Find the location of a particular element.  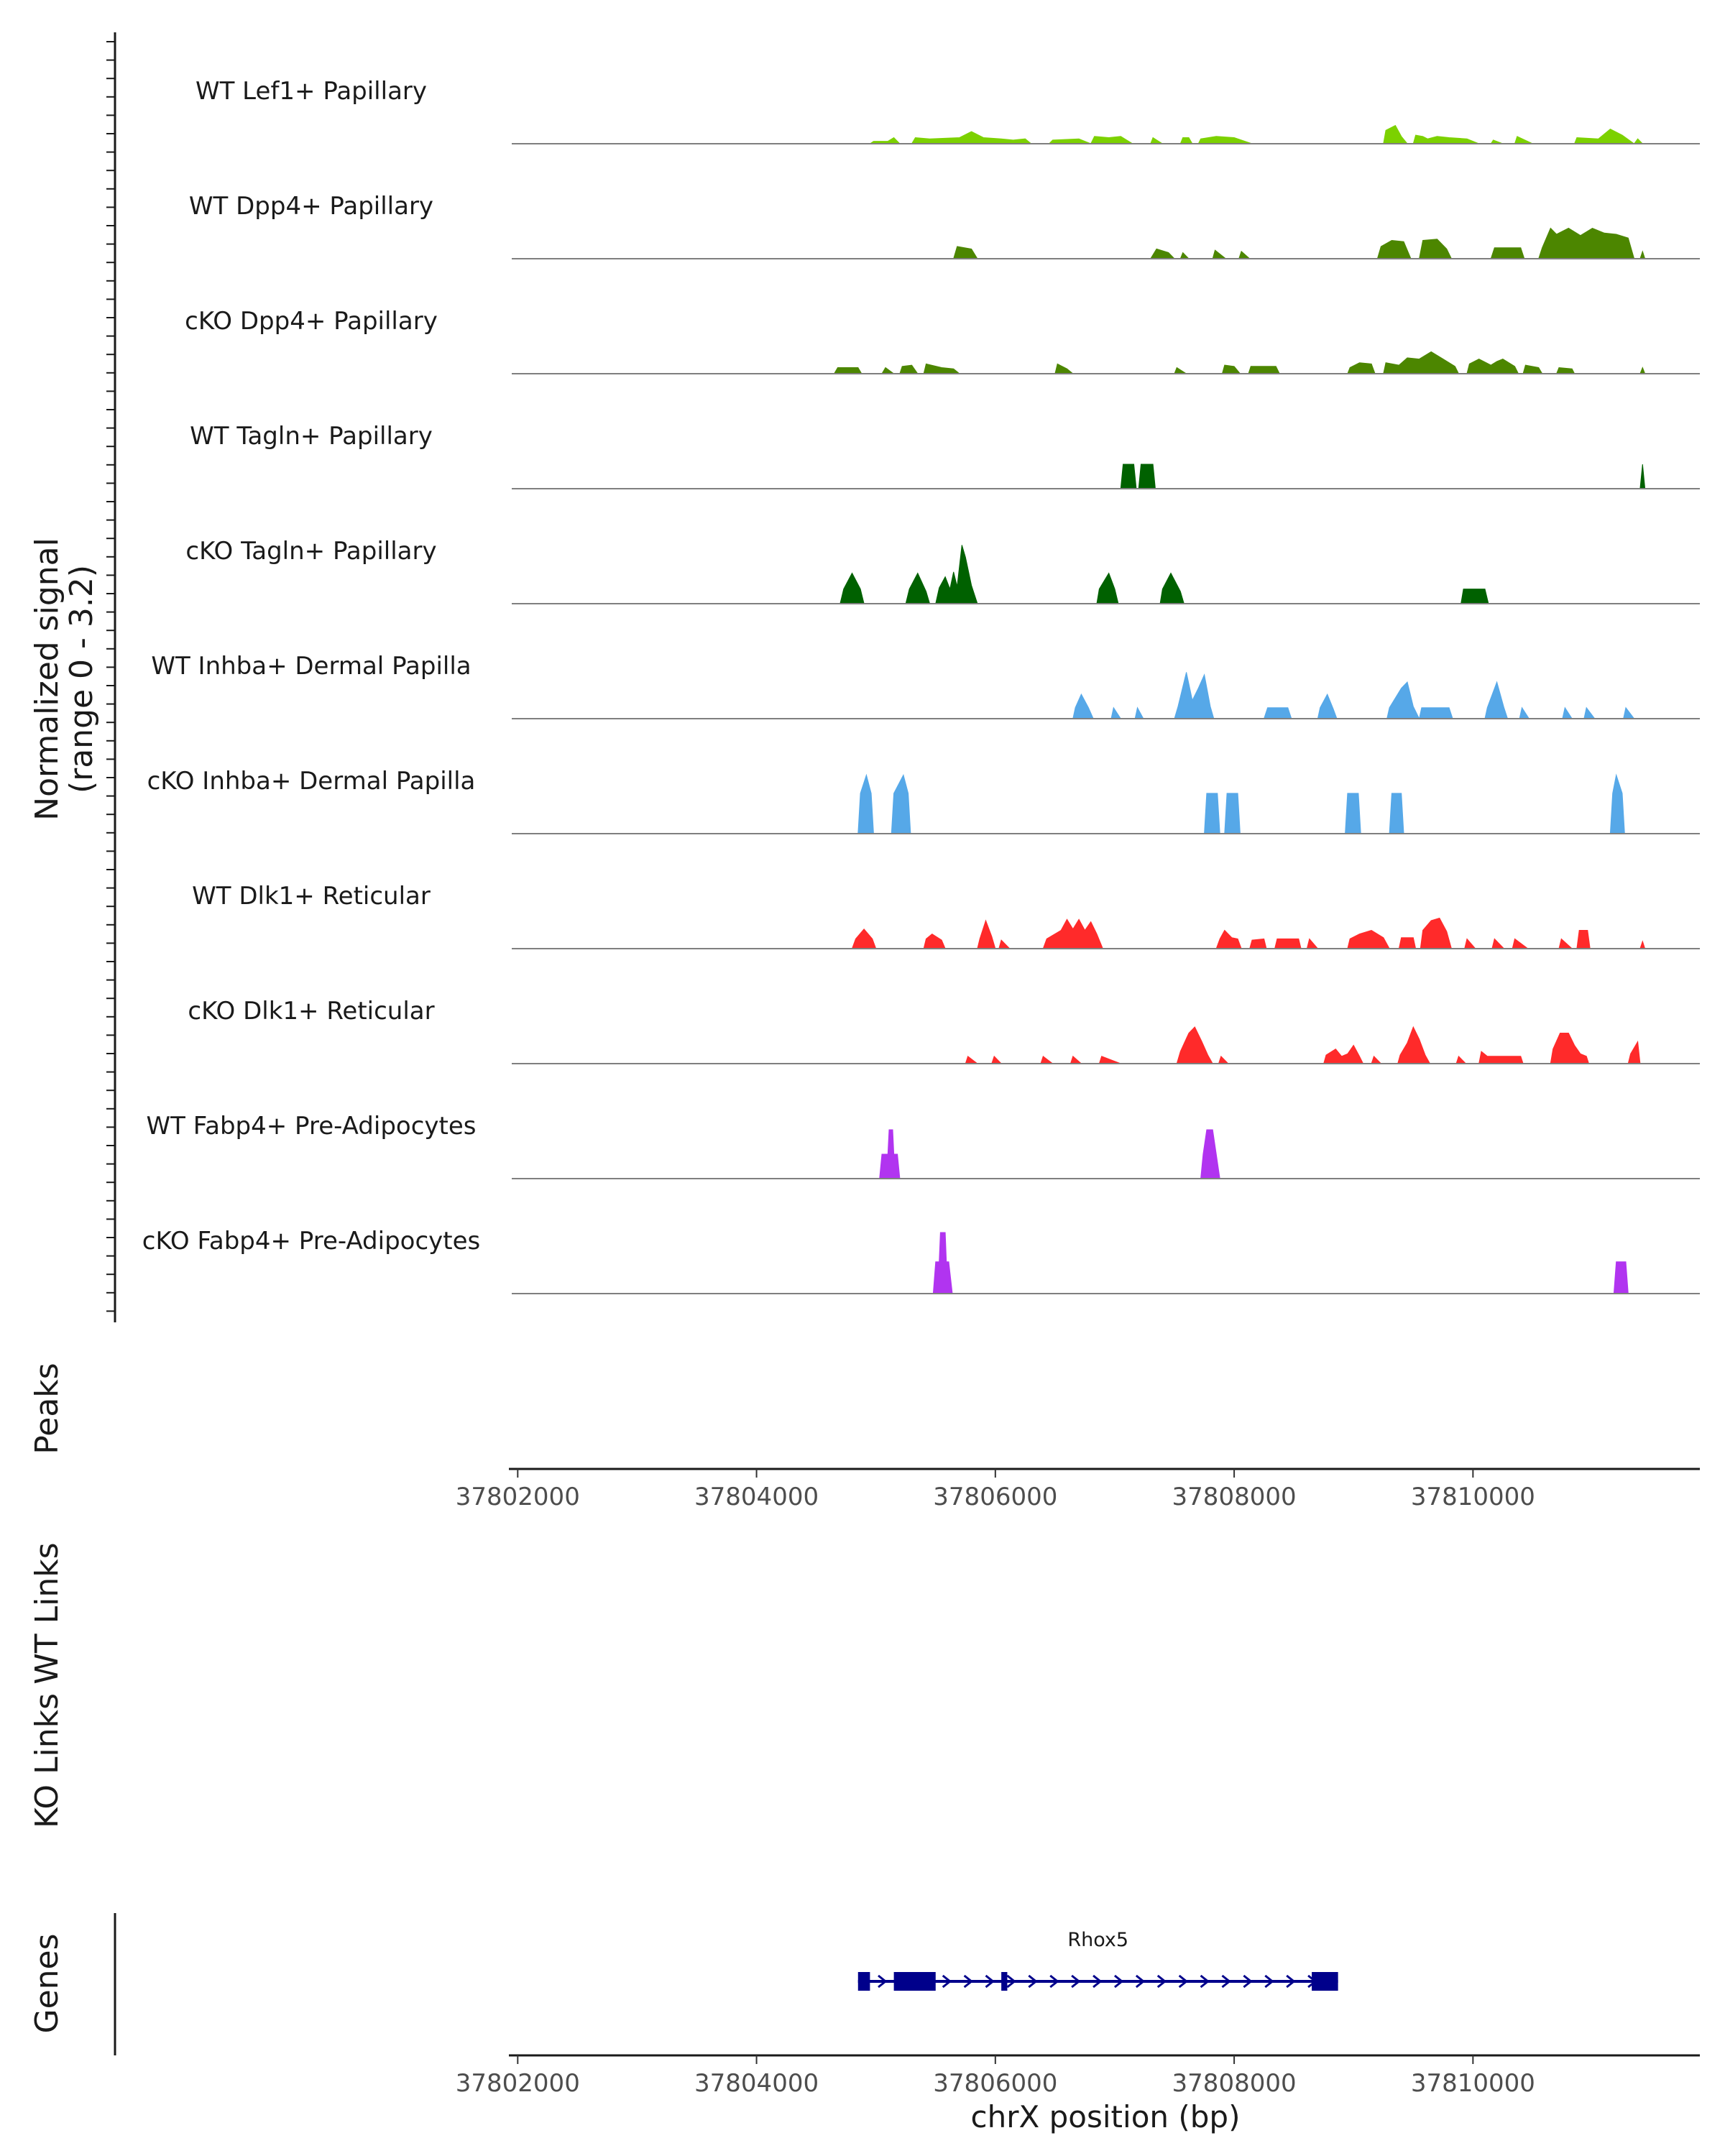

signal-axis is located at coordinates (111, 677).